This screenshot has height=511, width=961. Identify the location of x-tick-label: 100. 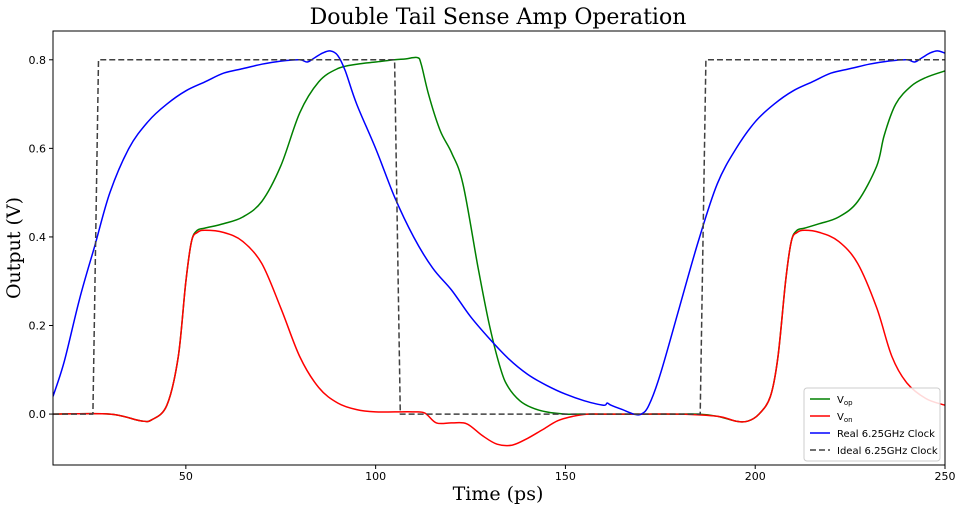
(375, 476).